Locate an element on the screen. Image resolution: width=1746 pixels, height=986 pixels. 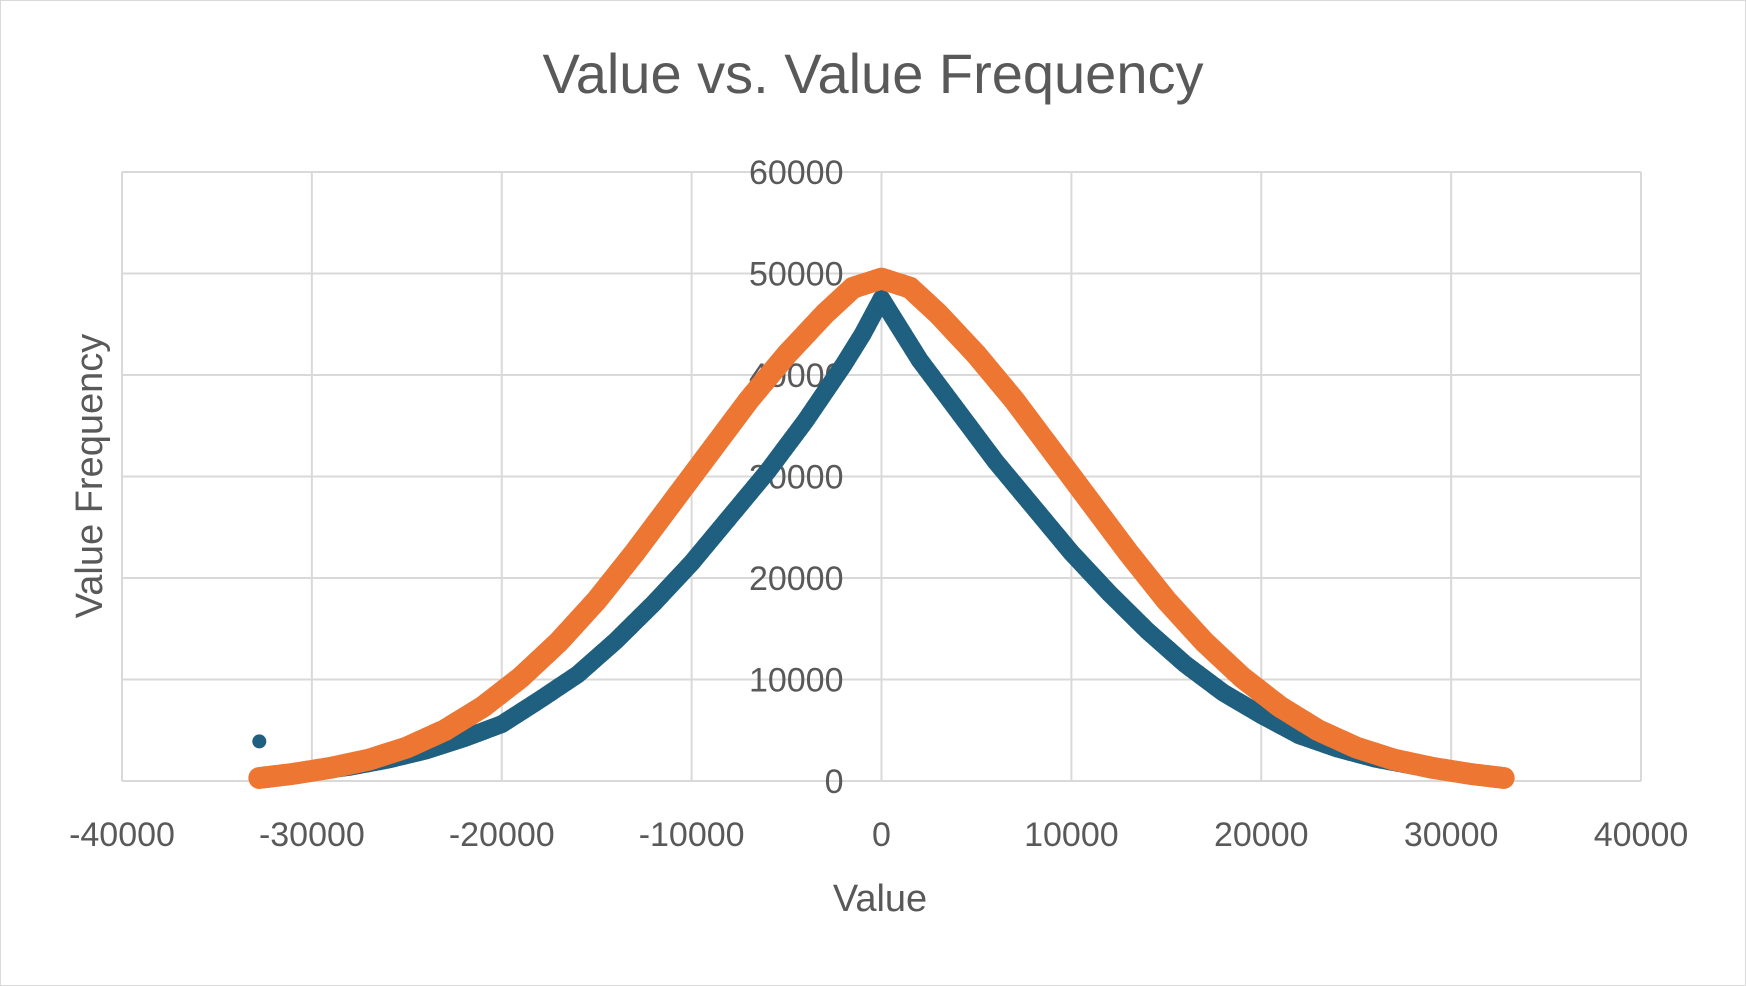
x-tick-label: 30000 is located at coordinates (1451, 835).